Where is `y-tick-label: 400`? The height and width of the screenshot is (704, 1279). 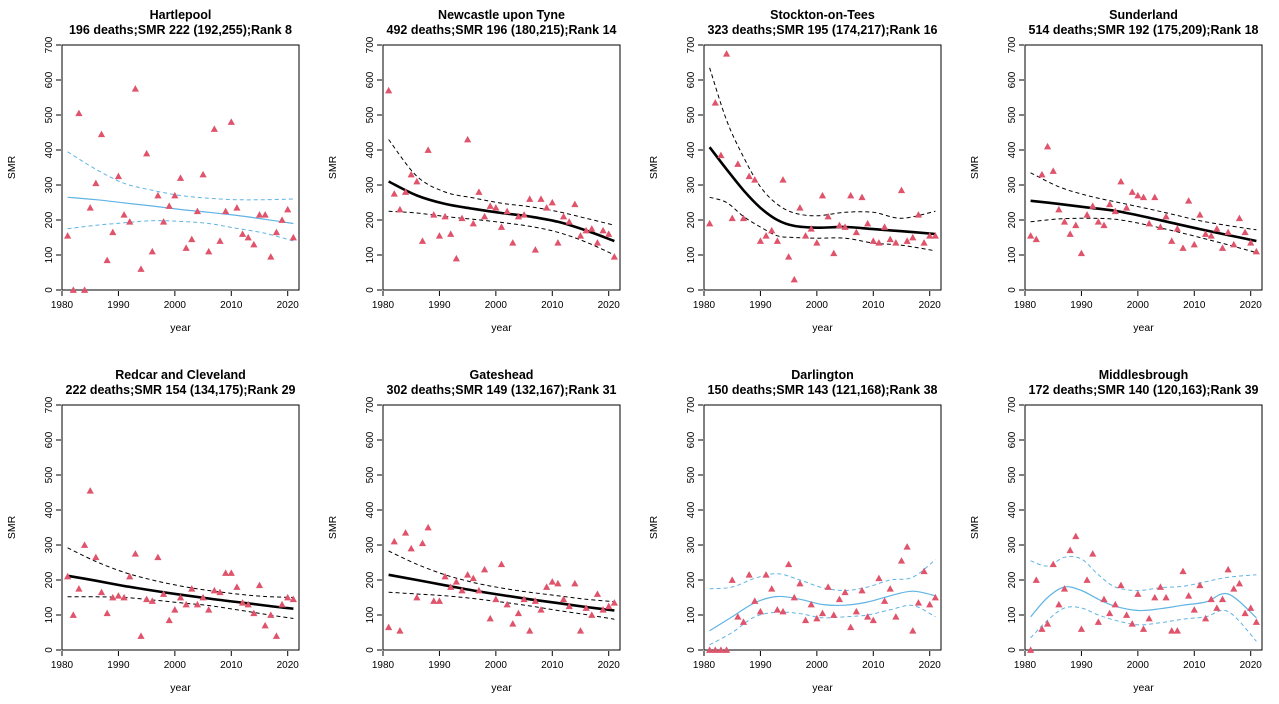
y-tick-label: 400 is located at coordinates (691, 149).